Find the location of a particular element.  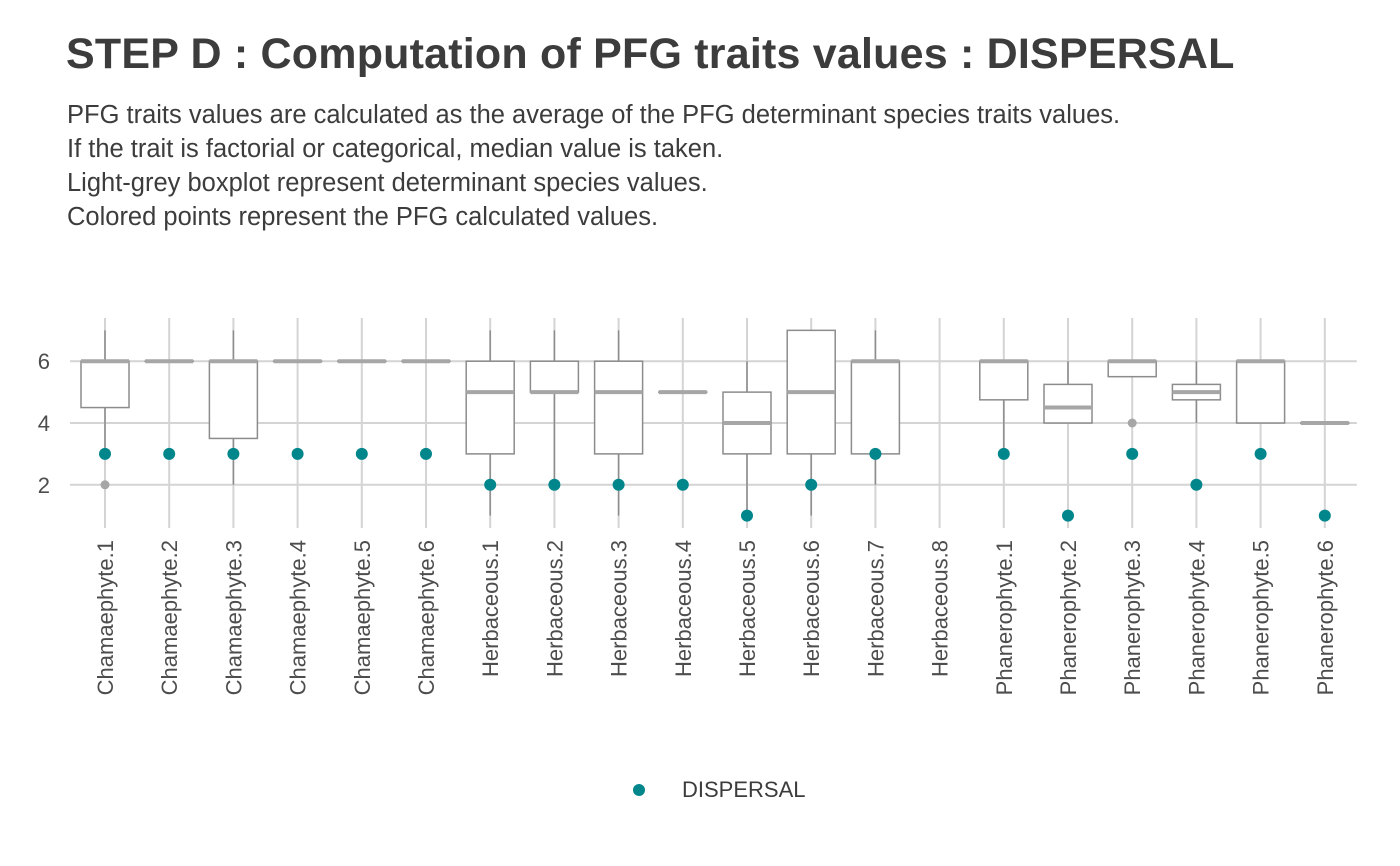

x-tick-label: Chamaephyte.4 is located at coordinates (298, 617).